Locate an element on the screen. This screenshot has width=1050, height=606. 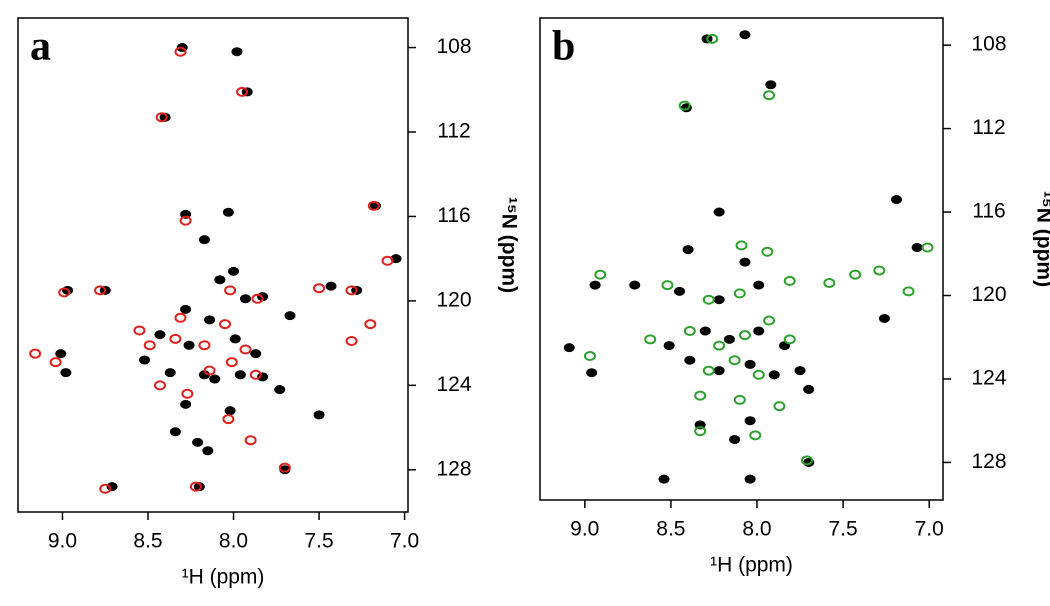
x-tick-label: 7.5 is located at coordinates (843, 529).